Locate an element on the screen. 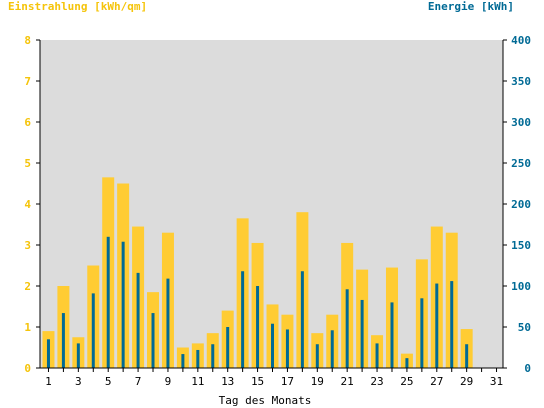  x-tick-label-15: 15 is located at coordinates (257, 381).